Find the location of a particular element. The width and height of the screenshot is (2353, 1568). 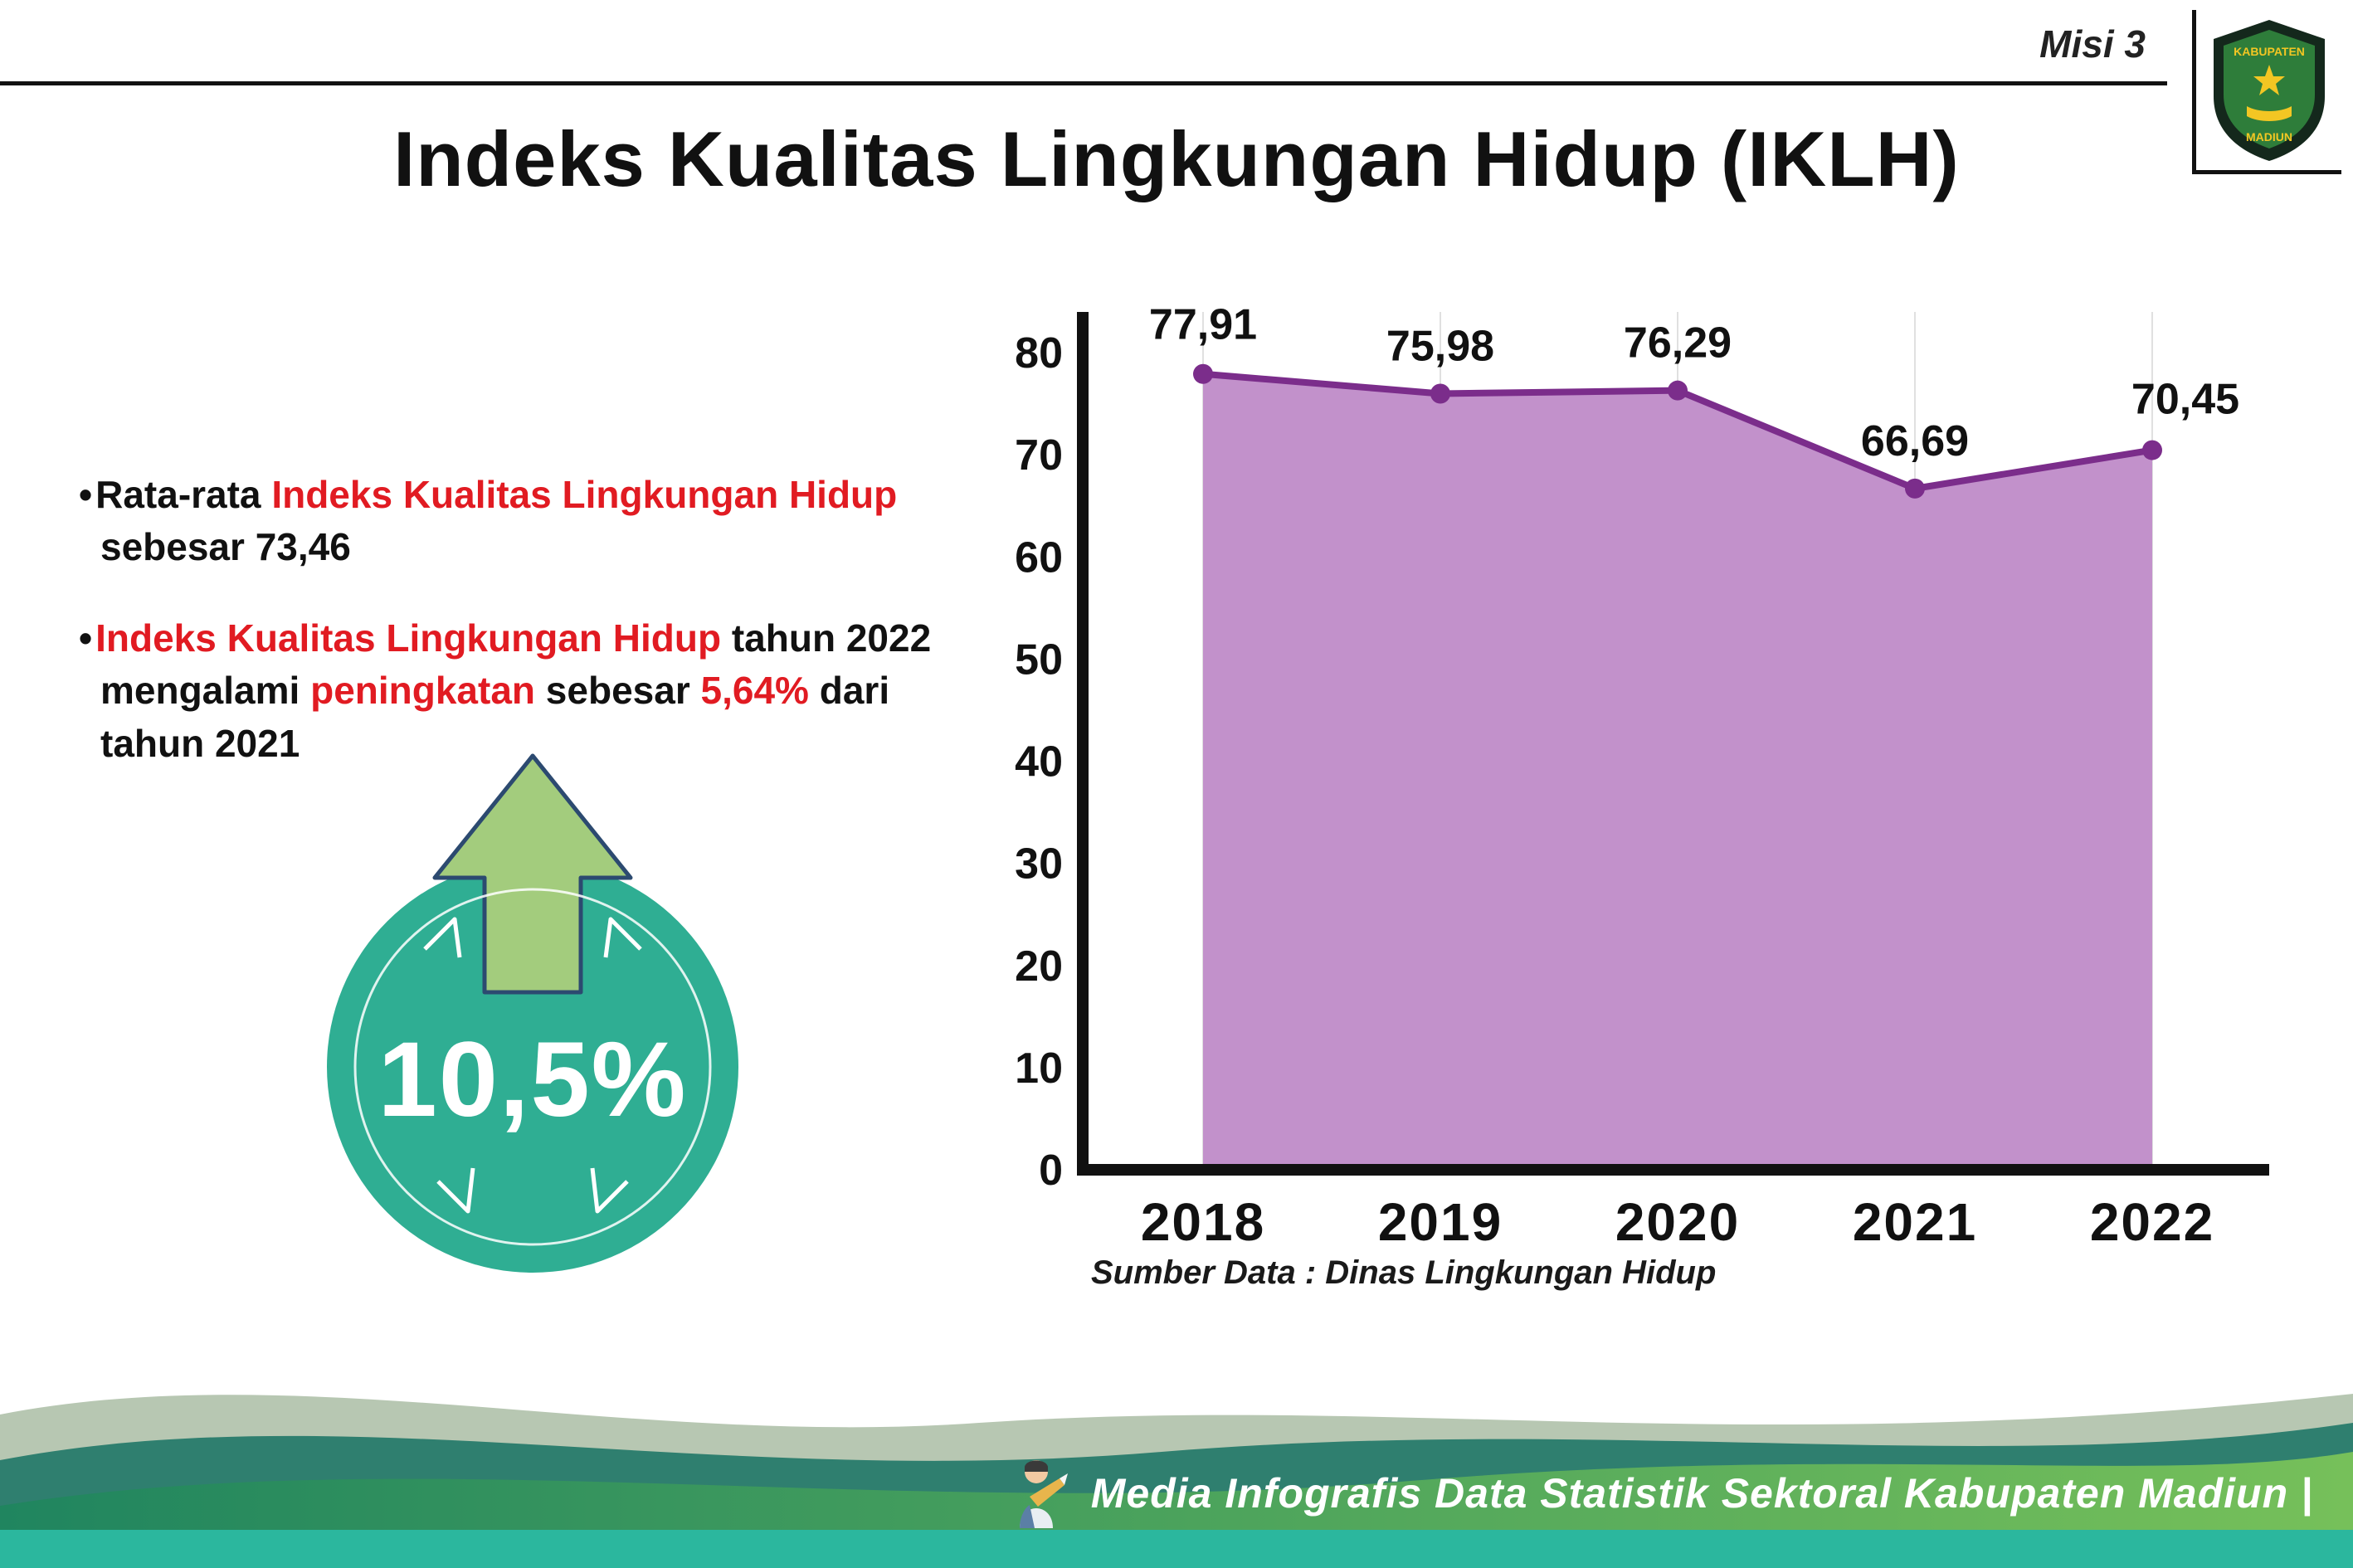

bullet-text-segment: peningkatan is located at coordinates (423, 691).